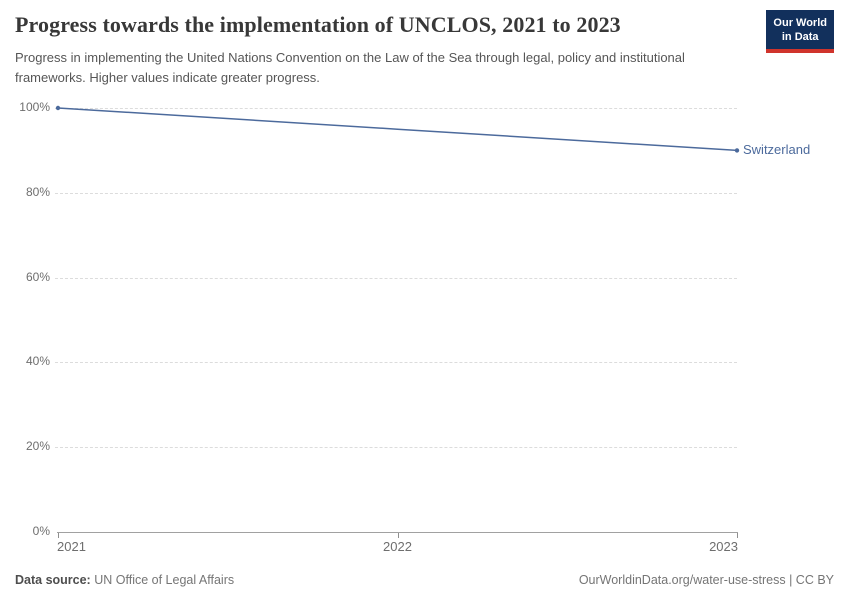  I want to click on y-tick-label: 0%, so click(41, 531).